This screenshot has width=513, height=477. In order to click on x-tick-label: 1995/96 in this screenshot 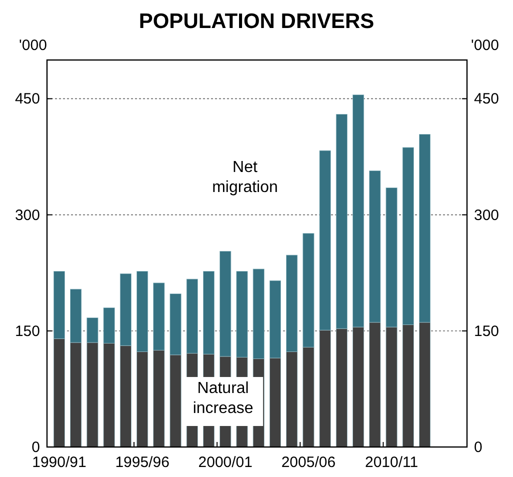, I will do `click(142, 462)`.